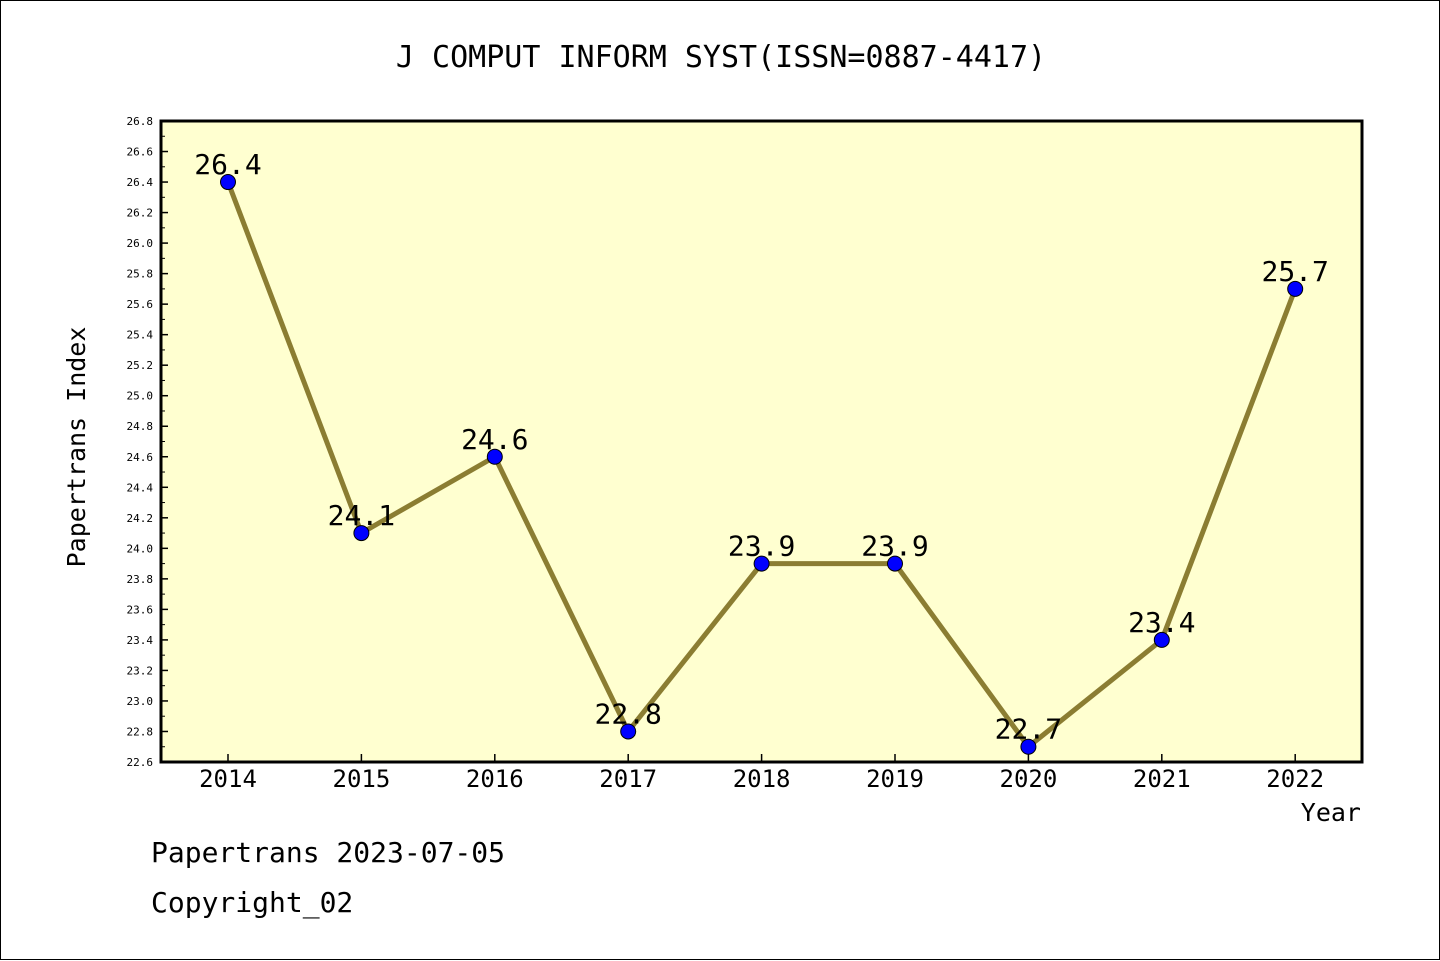 The image size is (1440, 961). Describe the element at coordinates (227, 164) in the screenshot. I see `data-label: 26.4` at that location.